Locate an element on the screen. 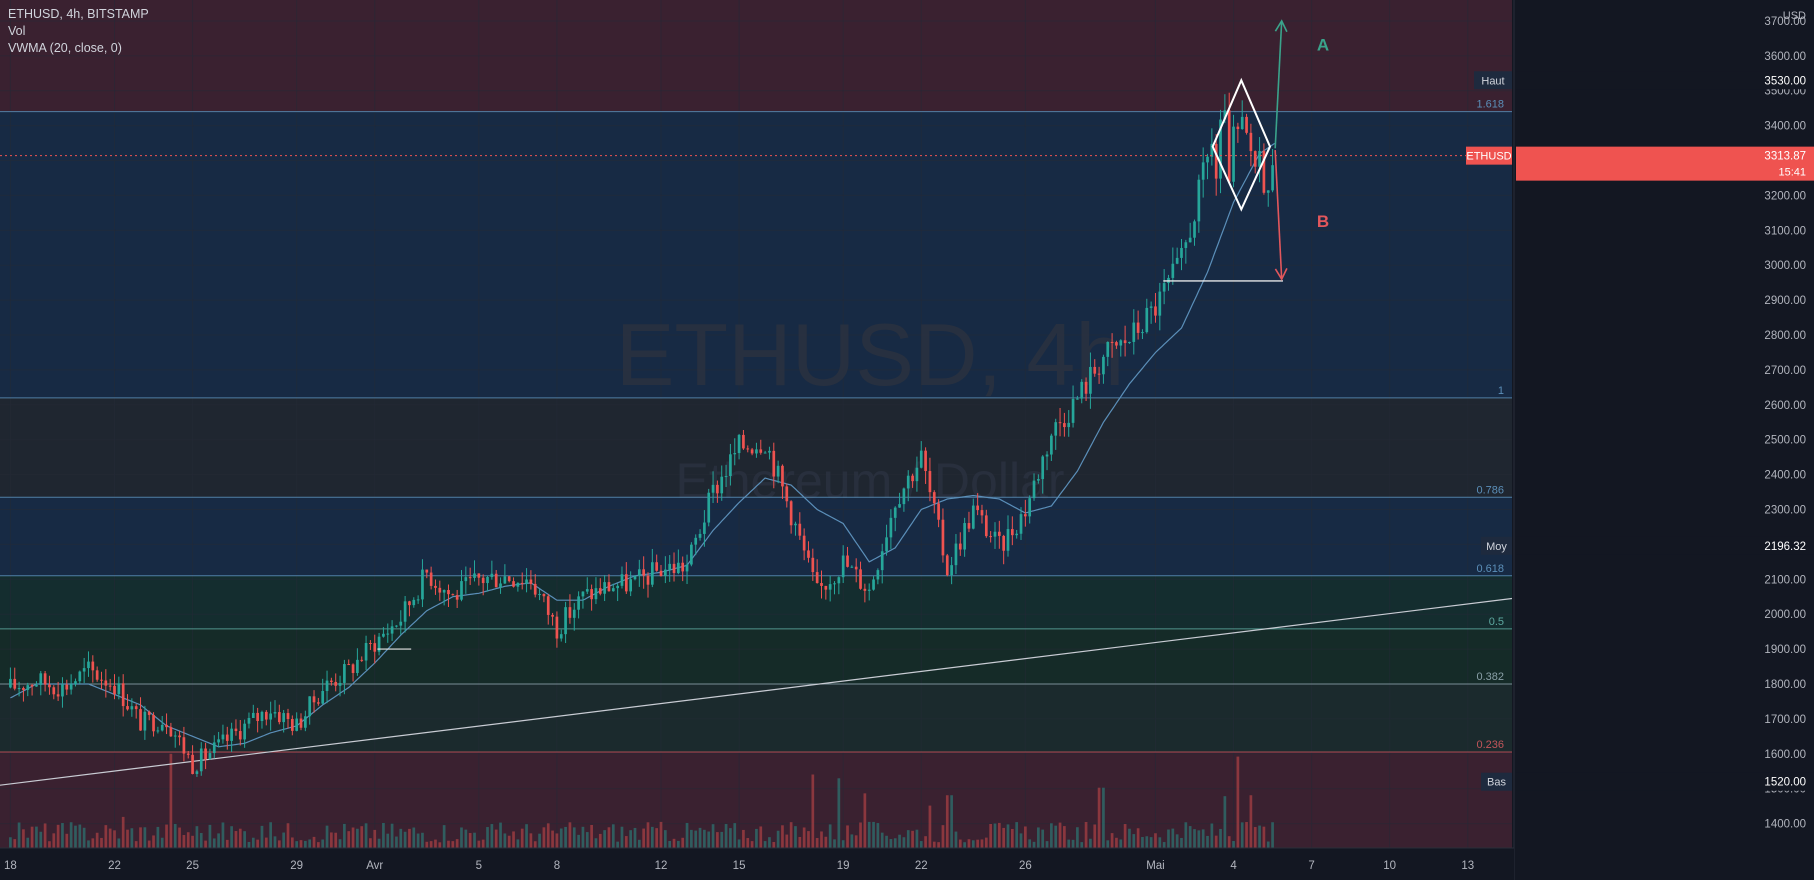  legend-symbol: ETHUSD, 4h, BITSTAMP is located at coordinates (78, 14).